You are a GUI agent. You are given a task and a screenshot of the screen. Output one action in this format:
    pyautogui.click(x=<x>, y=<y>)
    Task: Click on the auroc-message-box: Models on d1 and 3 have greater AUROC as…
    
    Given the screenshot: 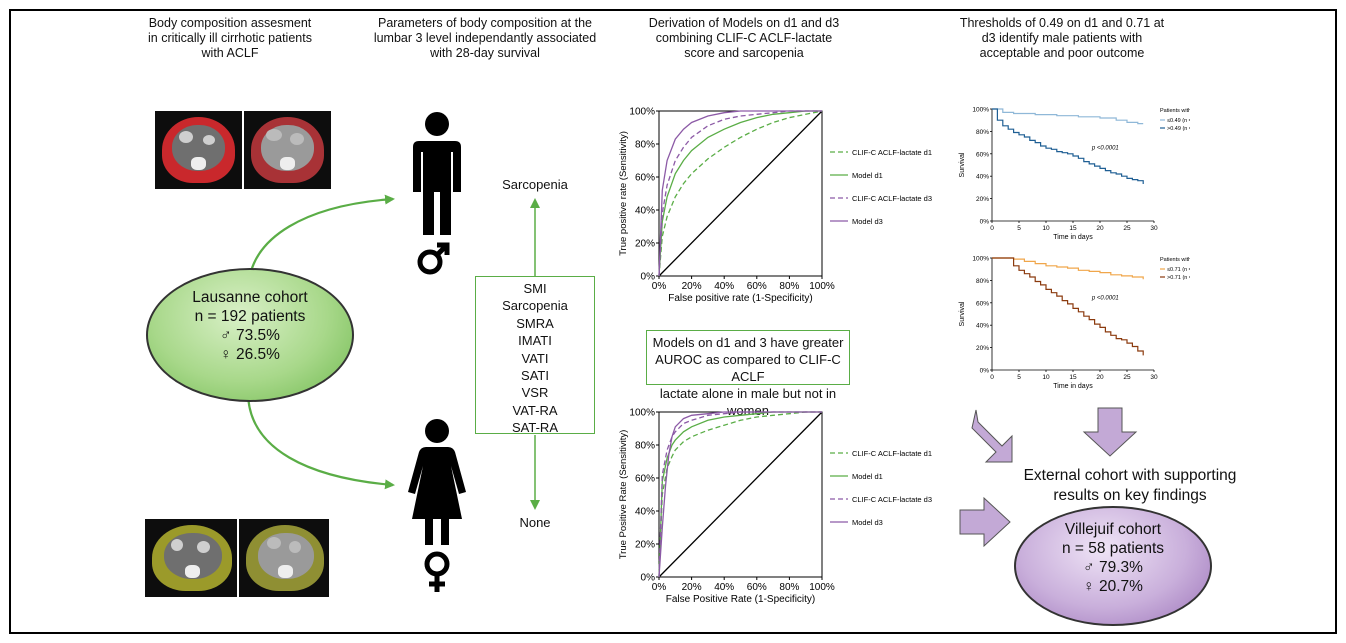 What is the action you would take?
    pyautogui.click(x=748, y=374)
    